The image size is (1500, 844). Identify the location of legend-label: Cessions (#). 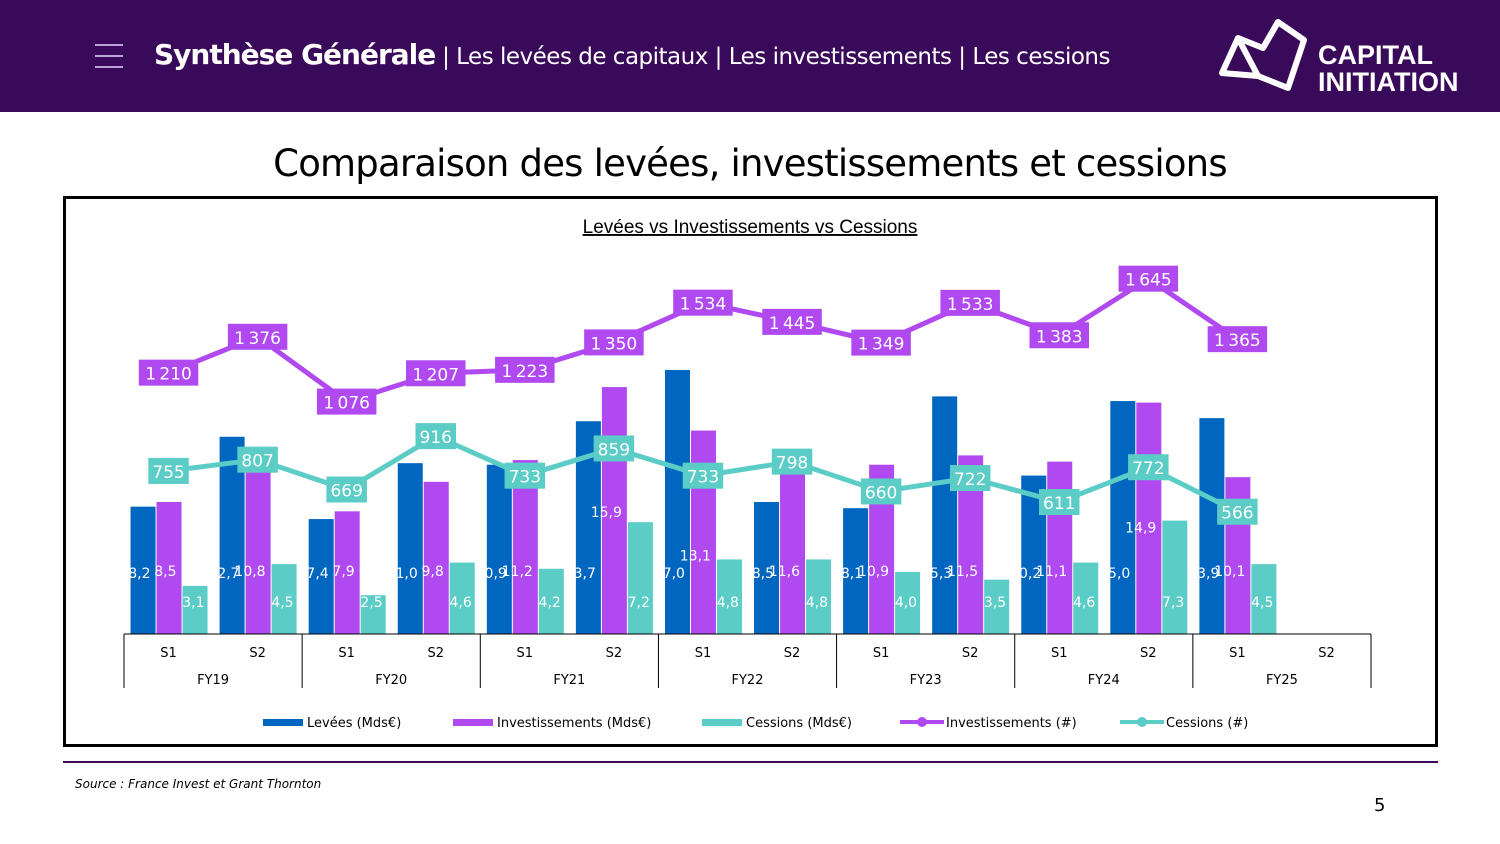
(1207, 723).